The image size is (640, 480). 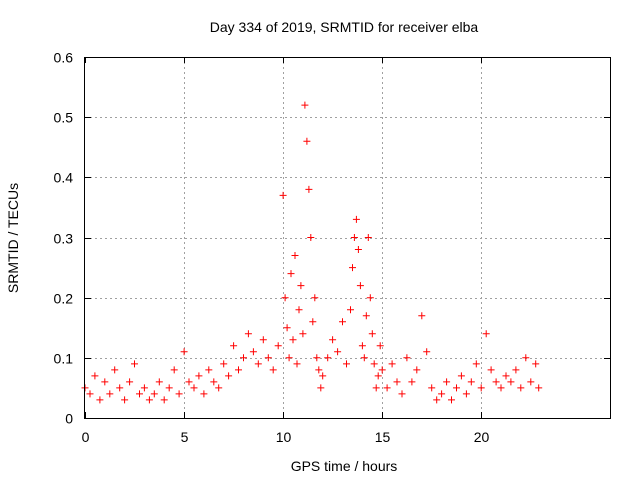 I want to click on x-tick-label: 10, so click(x=284, y=437).